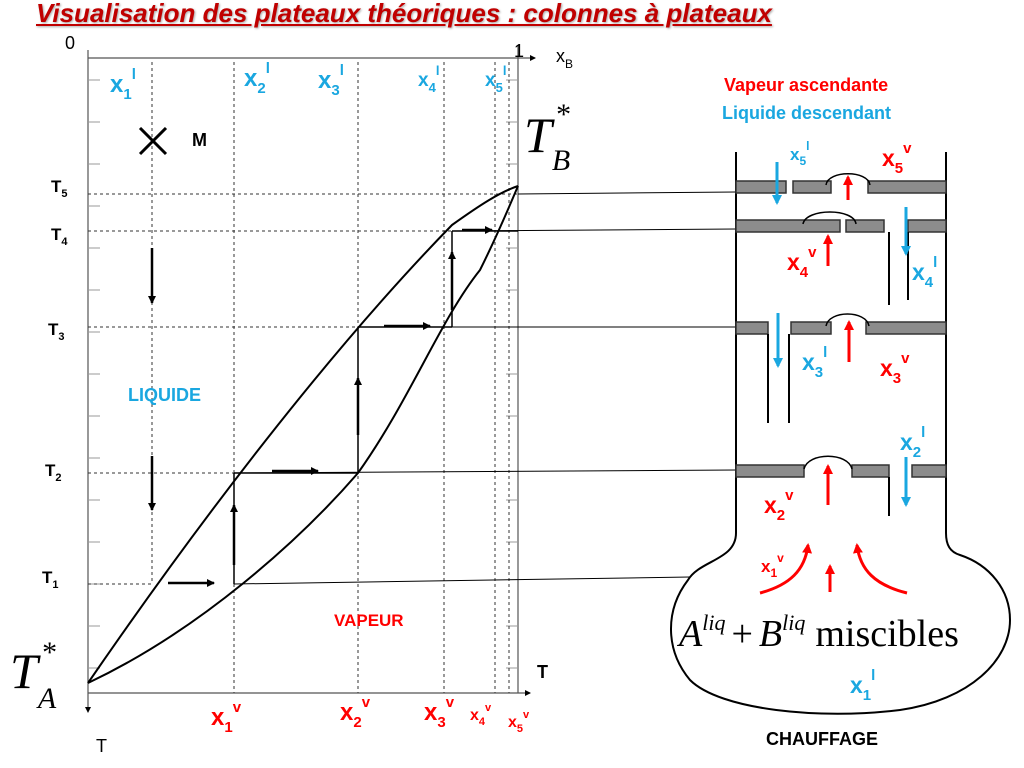 Image resolution: width=1024 pixels, height=768 pixels. I want to click on point-m-marker, so click(153, 141).